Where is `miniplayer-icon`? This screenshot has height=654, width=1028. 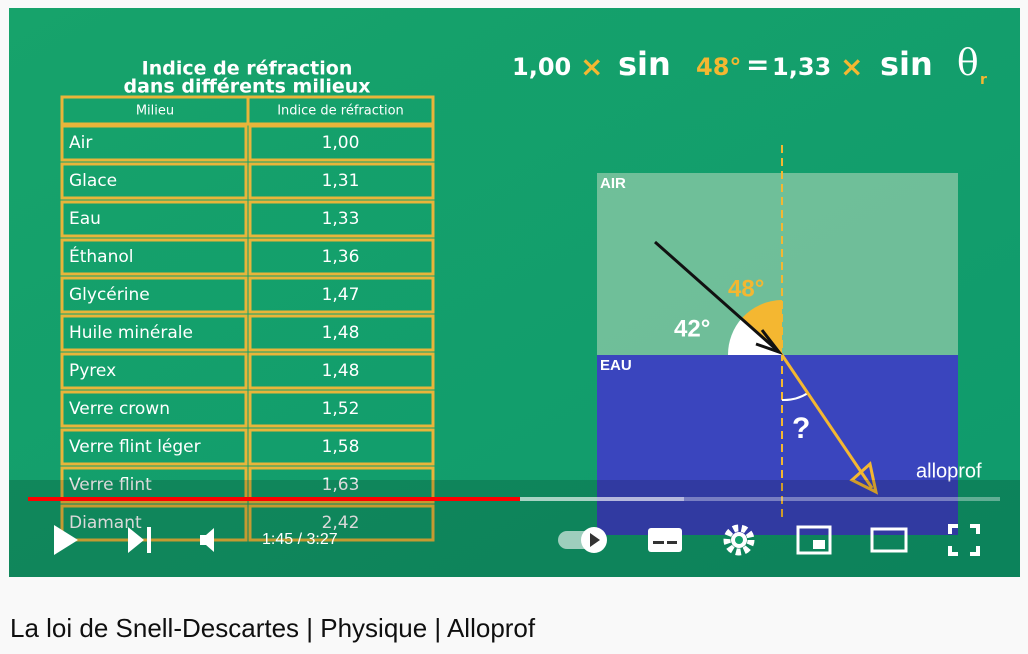 miniplayer-icon is located at coordinates (819, 544).